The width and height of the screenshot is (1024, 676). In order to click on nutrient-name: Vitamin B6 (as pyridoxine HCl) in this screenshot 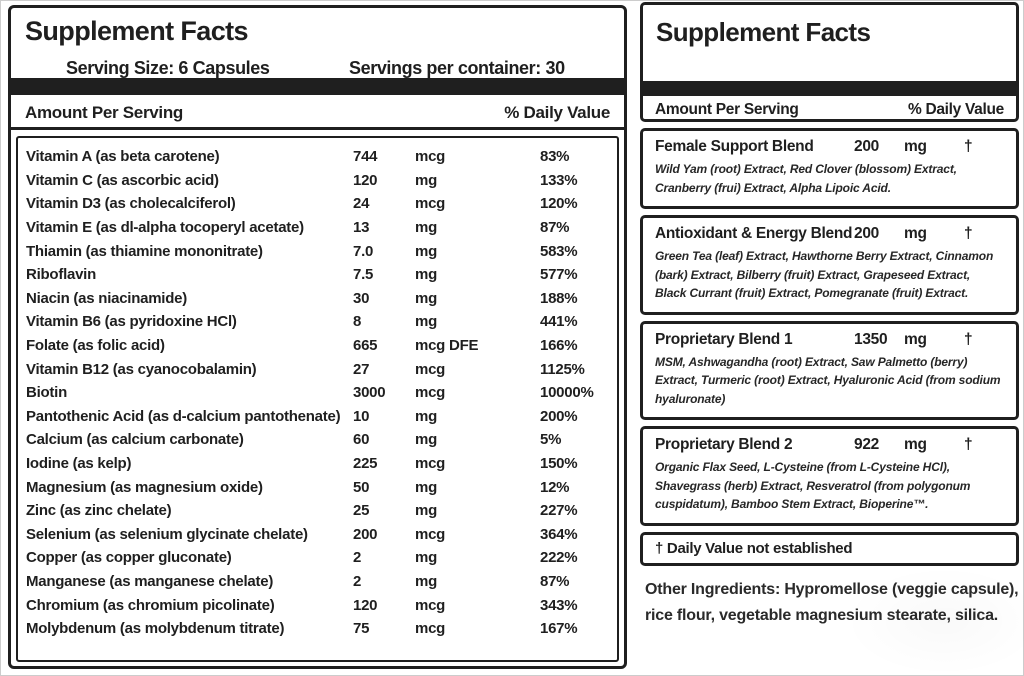, I will do `click(131, 322)`.